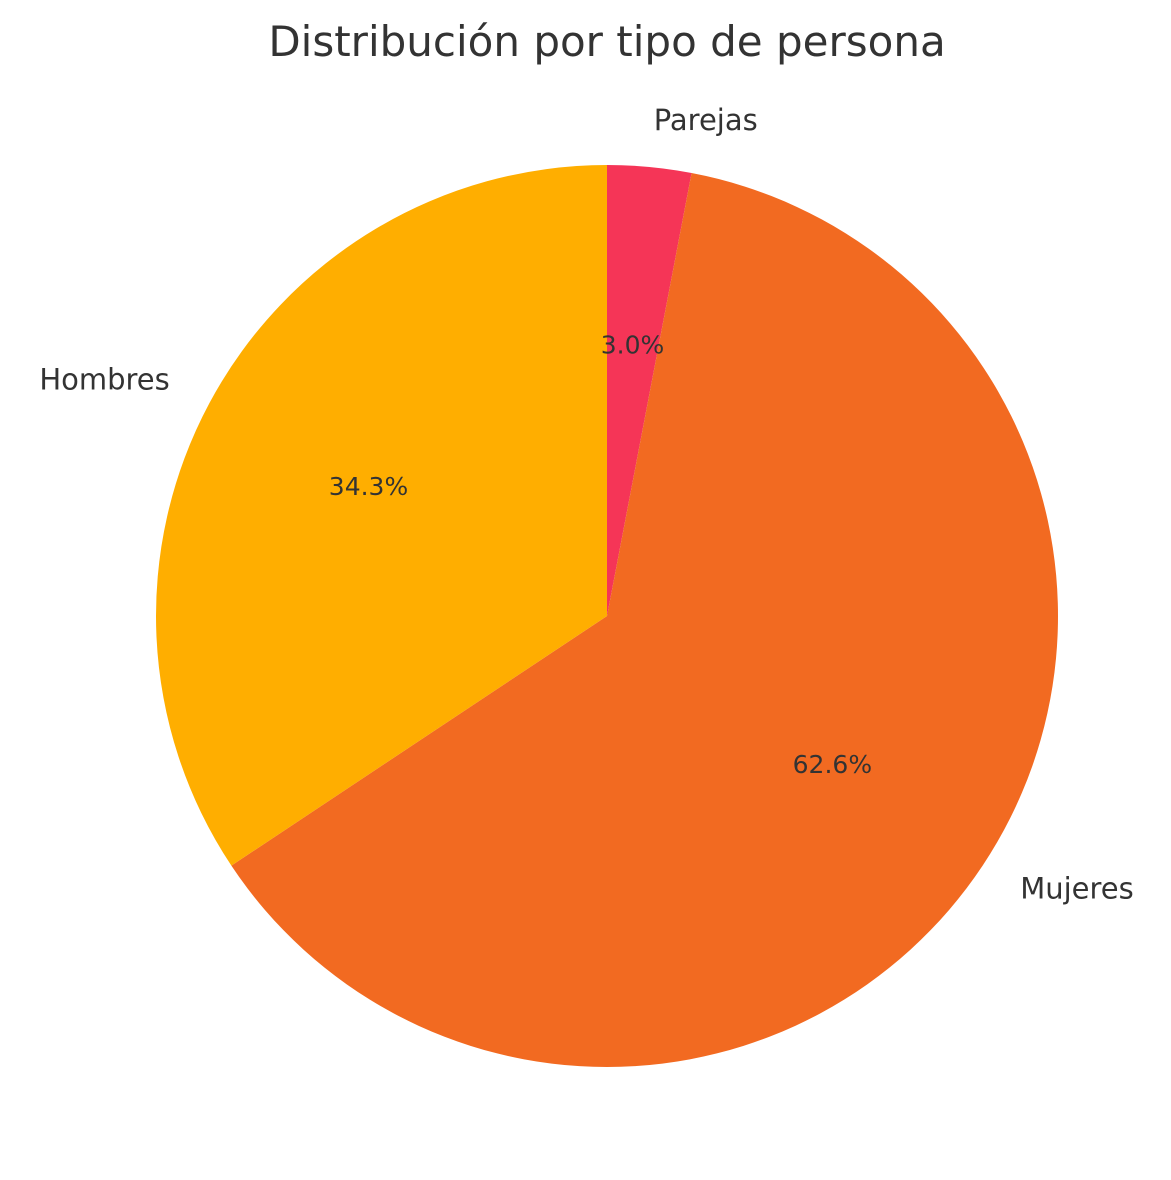  What do you see at coordinates (606, 41) in the screenshot?
I see `chart-title: Distribución por tipo de persona` at bounding box center [606, 41].